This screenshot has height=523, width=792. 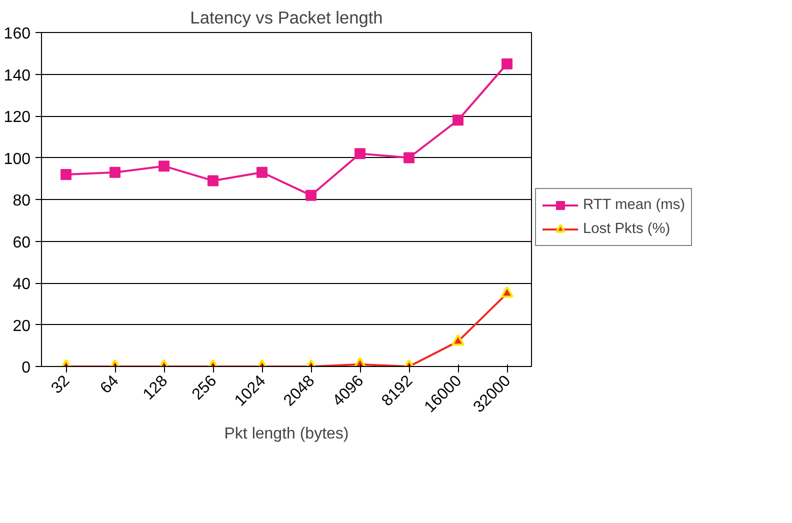 What do you see at coordinates (17, 117) in the screenshot?
I see `y-tick-label: 120` at bounding box center [17, 117].